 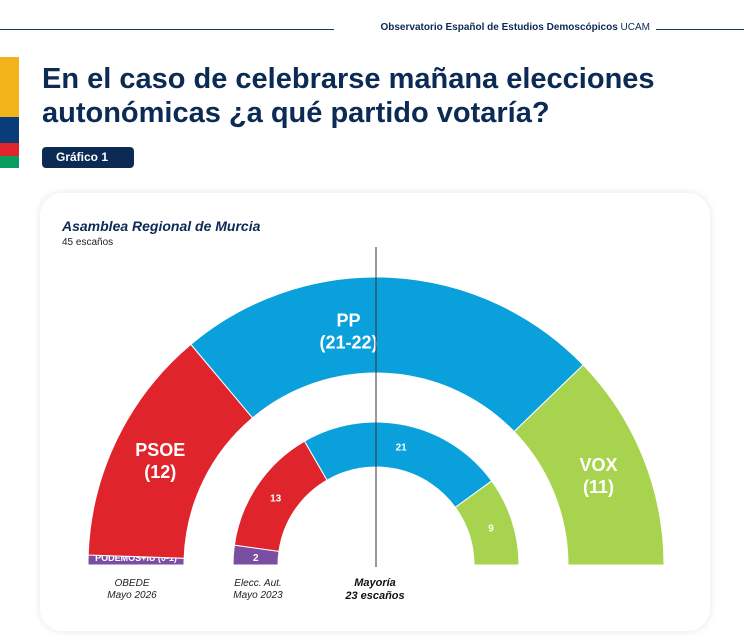 I want to click on chart-subtitle: 45 escaños, so click(x=88, y=242).